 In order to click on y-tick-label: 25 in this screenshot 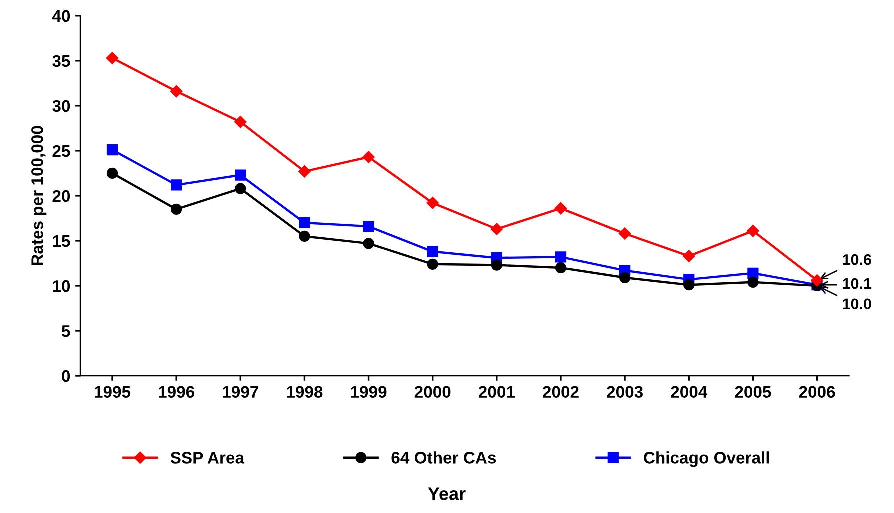, I will do `click(61, 151)`.